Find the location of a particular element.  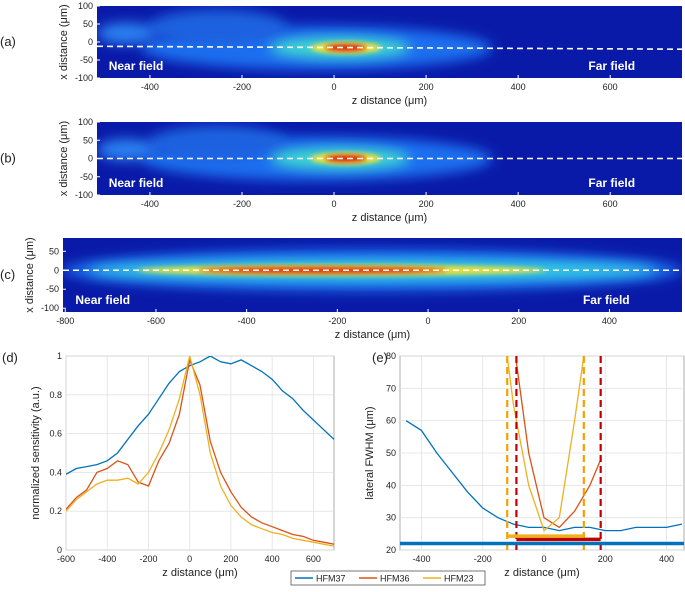

y-tick-label: 0.2 is located at coordinates (55, 511).